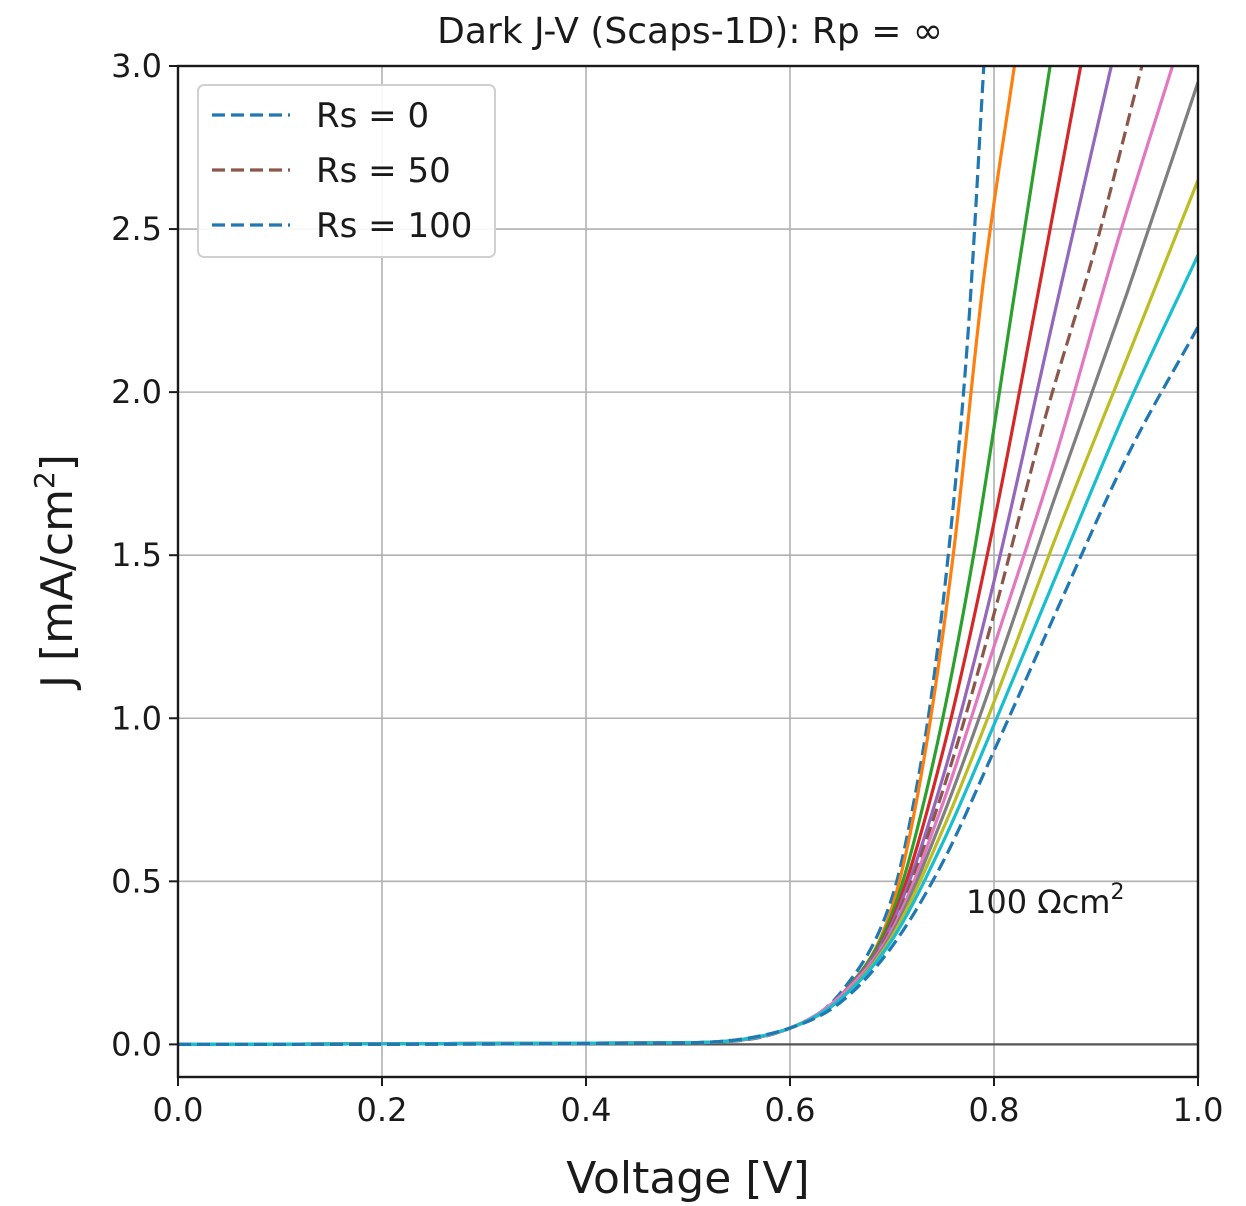  What do you see at coordinates (136, 881) in the screenshot?
I see `y-tick-label: 0.5` at bounding box center [136, 881].